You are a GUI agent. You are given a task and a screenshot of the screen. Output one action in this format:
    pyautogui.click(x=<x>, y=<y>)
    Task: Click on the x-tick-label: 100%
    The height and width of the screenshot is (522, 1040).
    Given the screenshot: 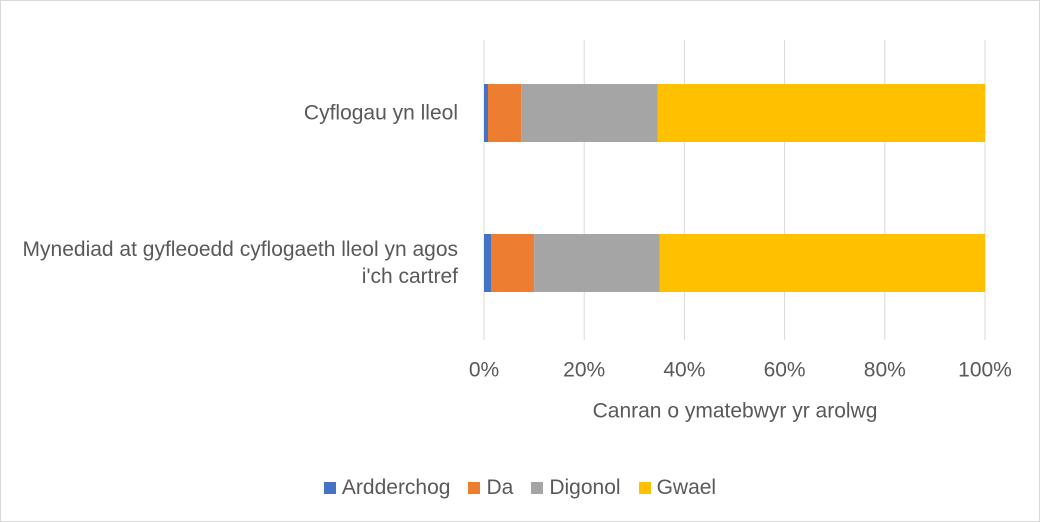 What is the action you would take?
    pyautogui.click(x=985, y=370)
    